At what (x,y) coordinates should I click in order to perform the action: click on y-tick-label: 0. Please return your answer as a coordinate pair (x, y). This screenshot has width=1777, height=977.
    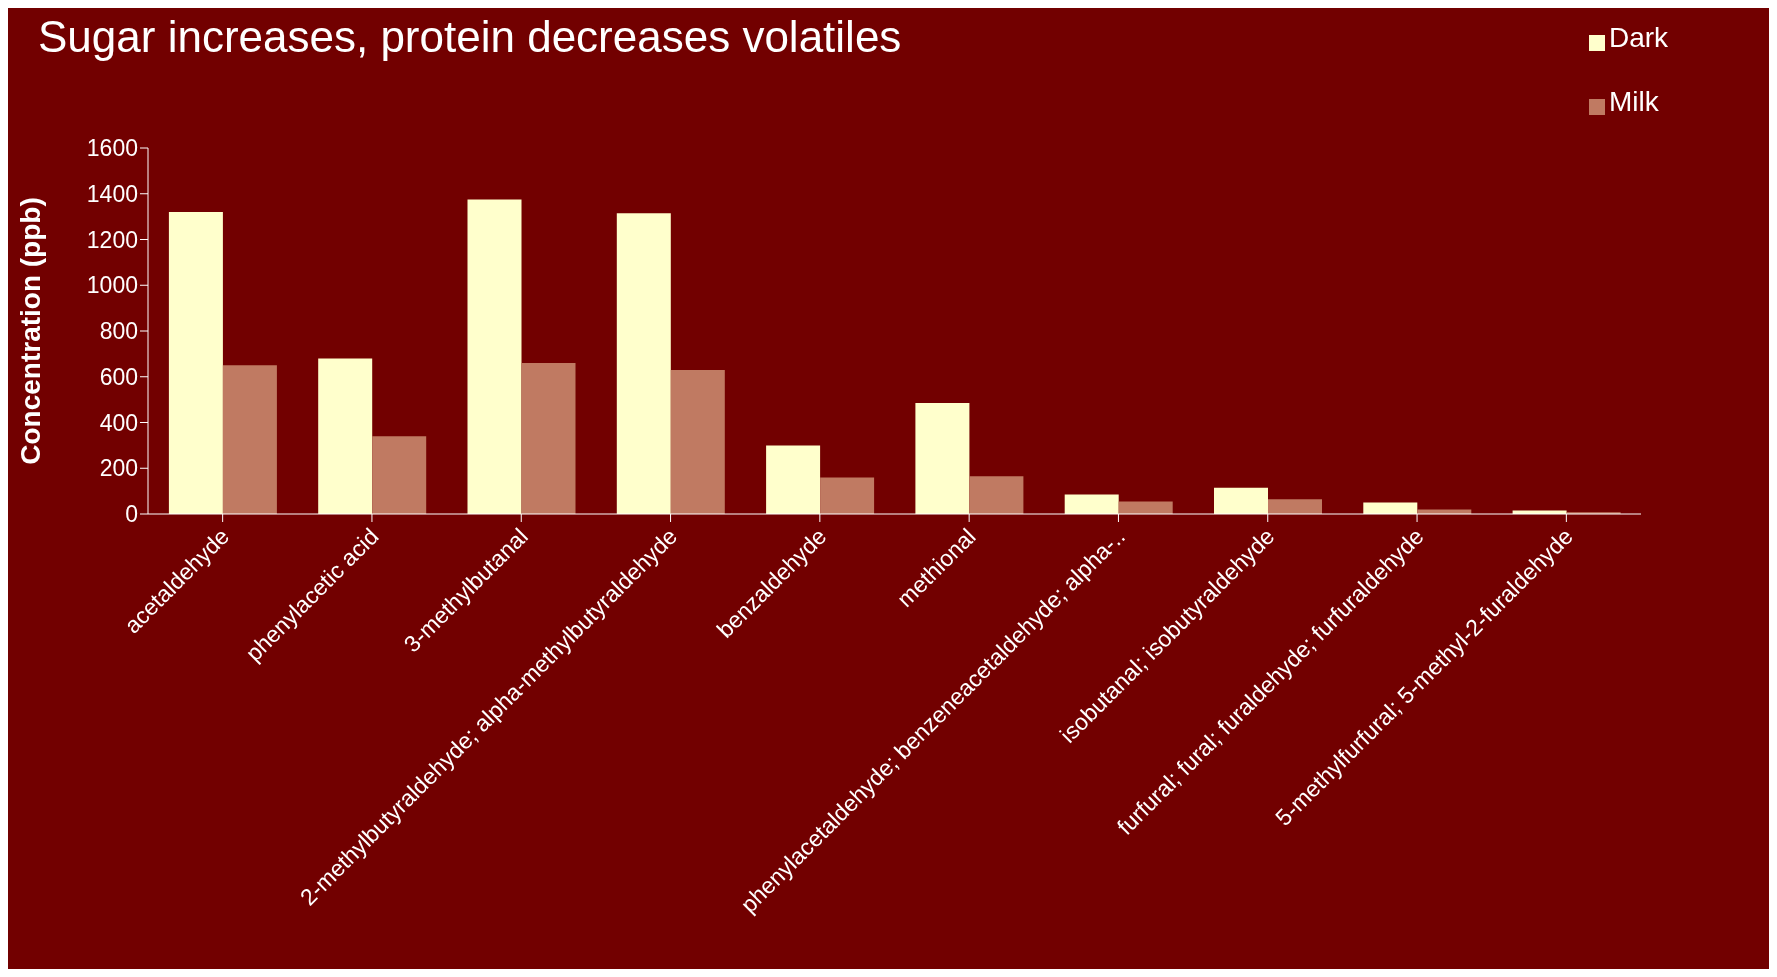
    Looking at the image, I should click on (131, 514).